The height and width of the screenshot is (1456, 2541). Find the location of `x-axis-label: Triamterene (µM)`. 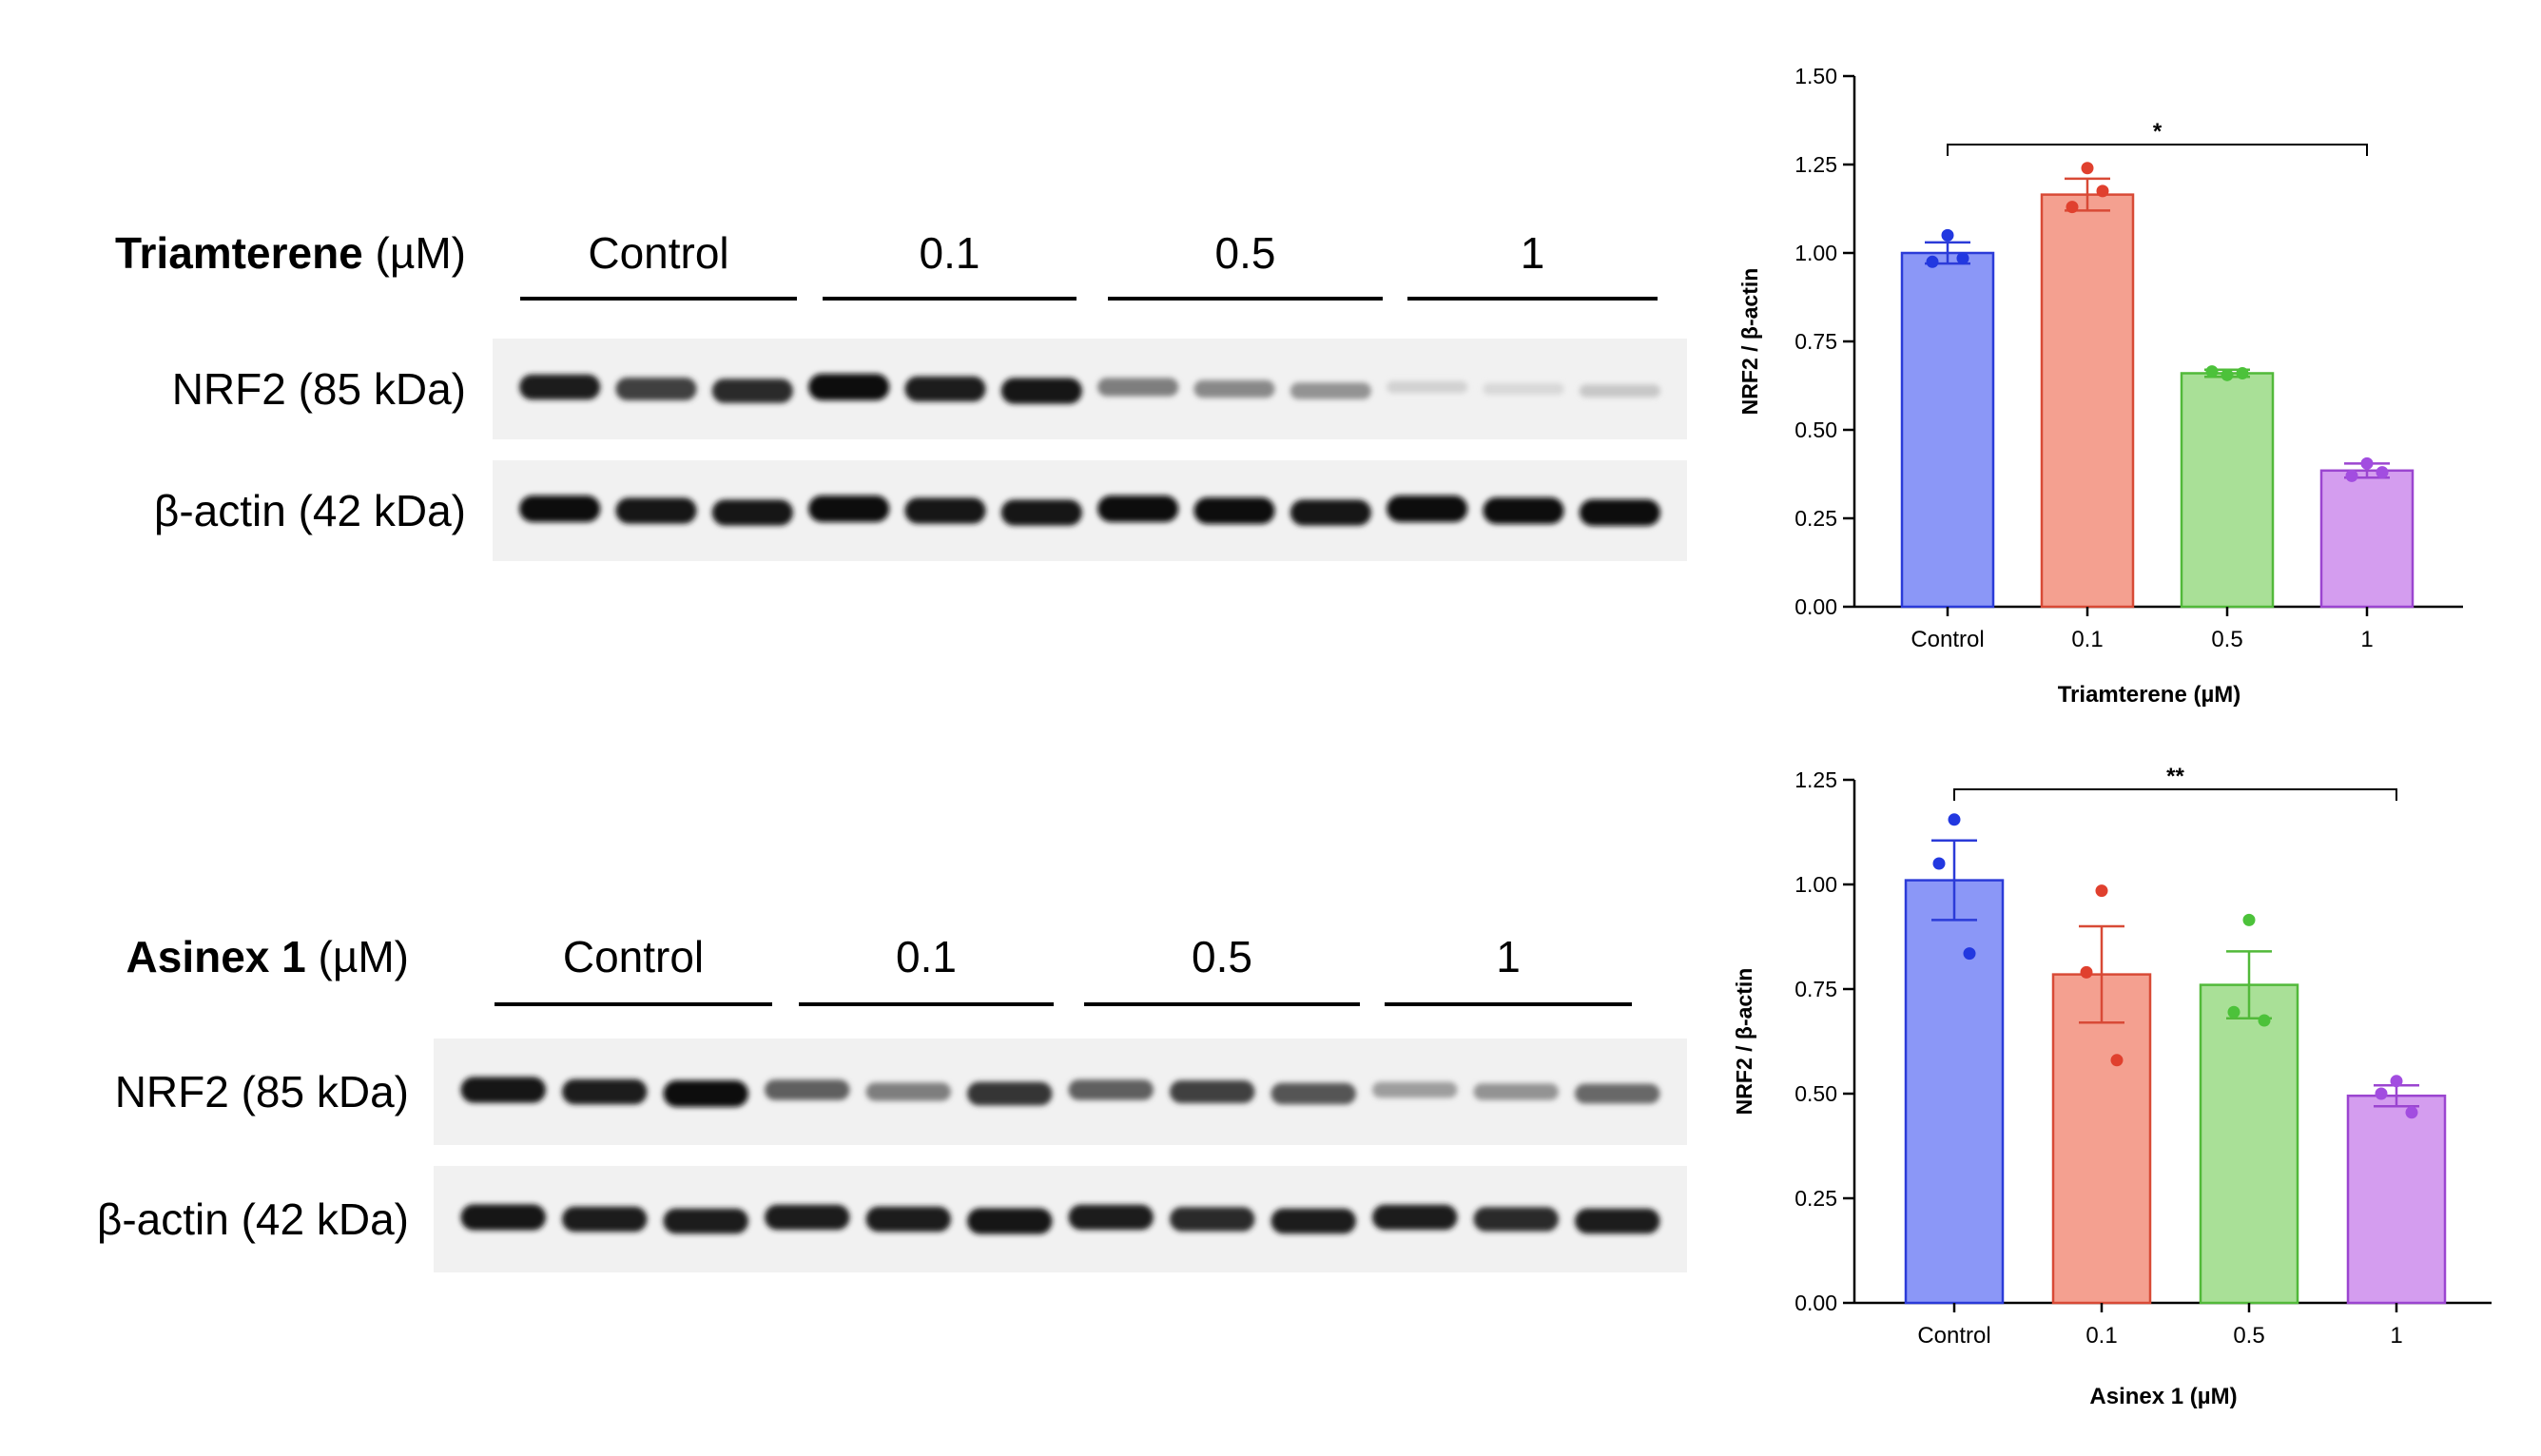

x-axis-label: Triamterene (µM) is located at coordinates (2150, 695).